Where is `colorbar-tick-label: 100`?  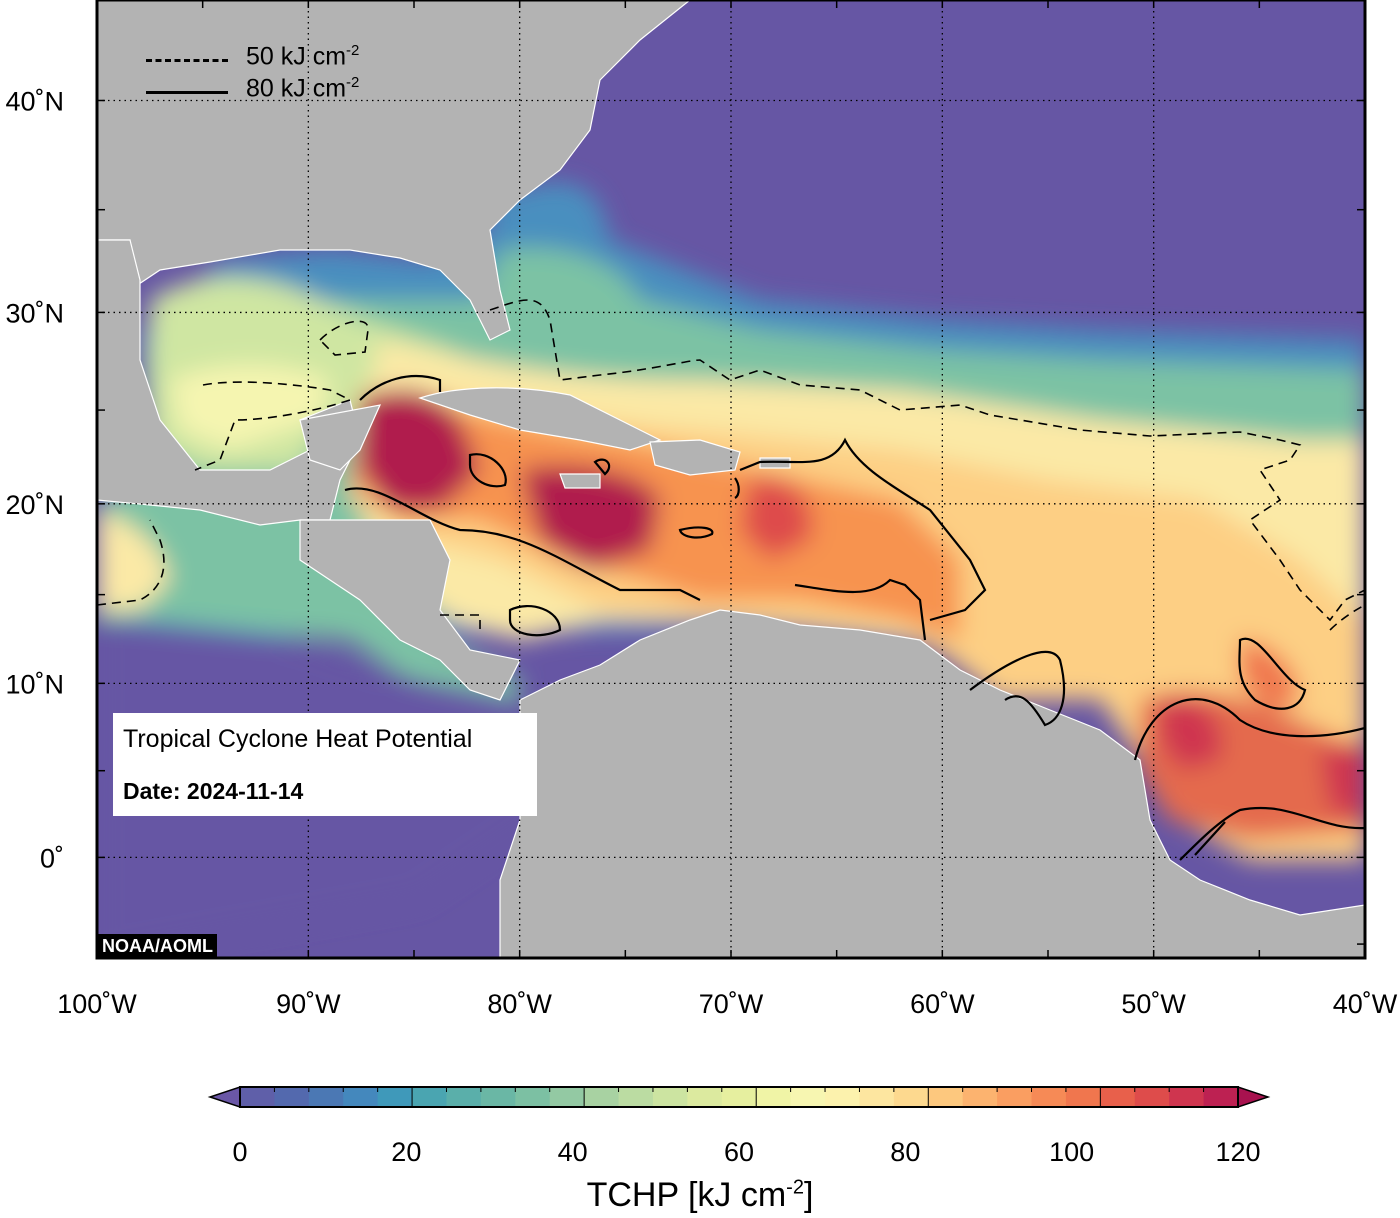
colorbar-tick-label: 100 is located at coordinates (1071, 1152).